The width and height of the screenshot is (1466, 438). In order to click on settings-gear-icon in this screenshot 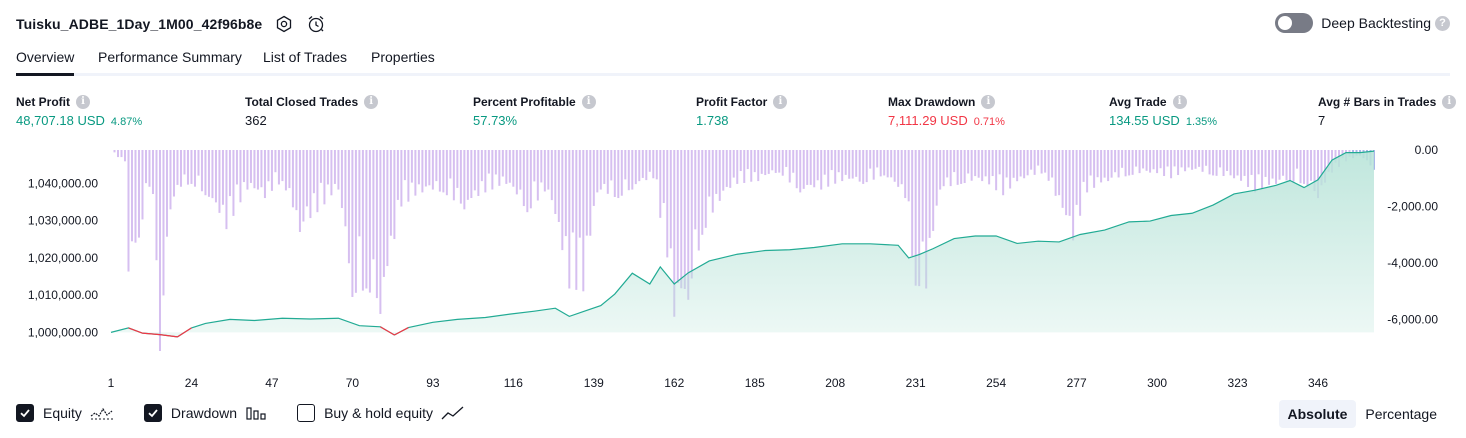, I will do `click(284, 24)`.